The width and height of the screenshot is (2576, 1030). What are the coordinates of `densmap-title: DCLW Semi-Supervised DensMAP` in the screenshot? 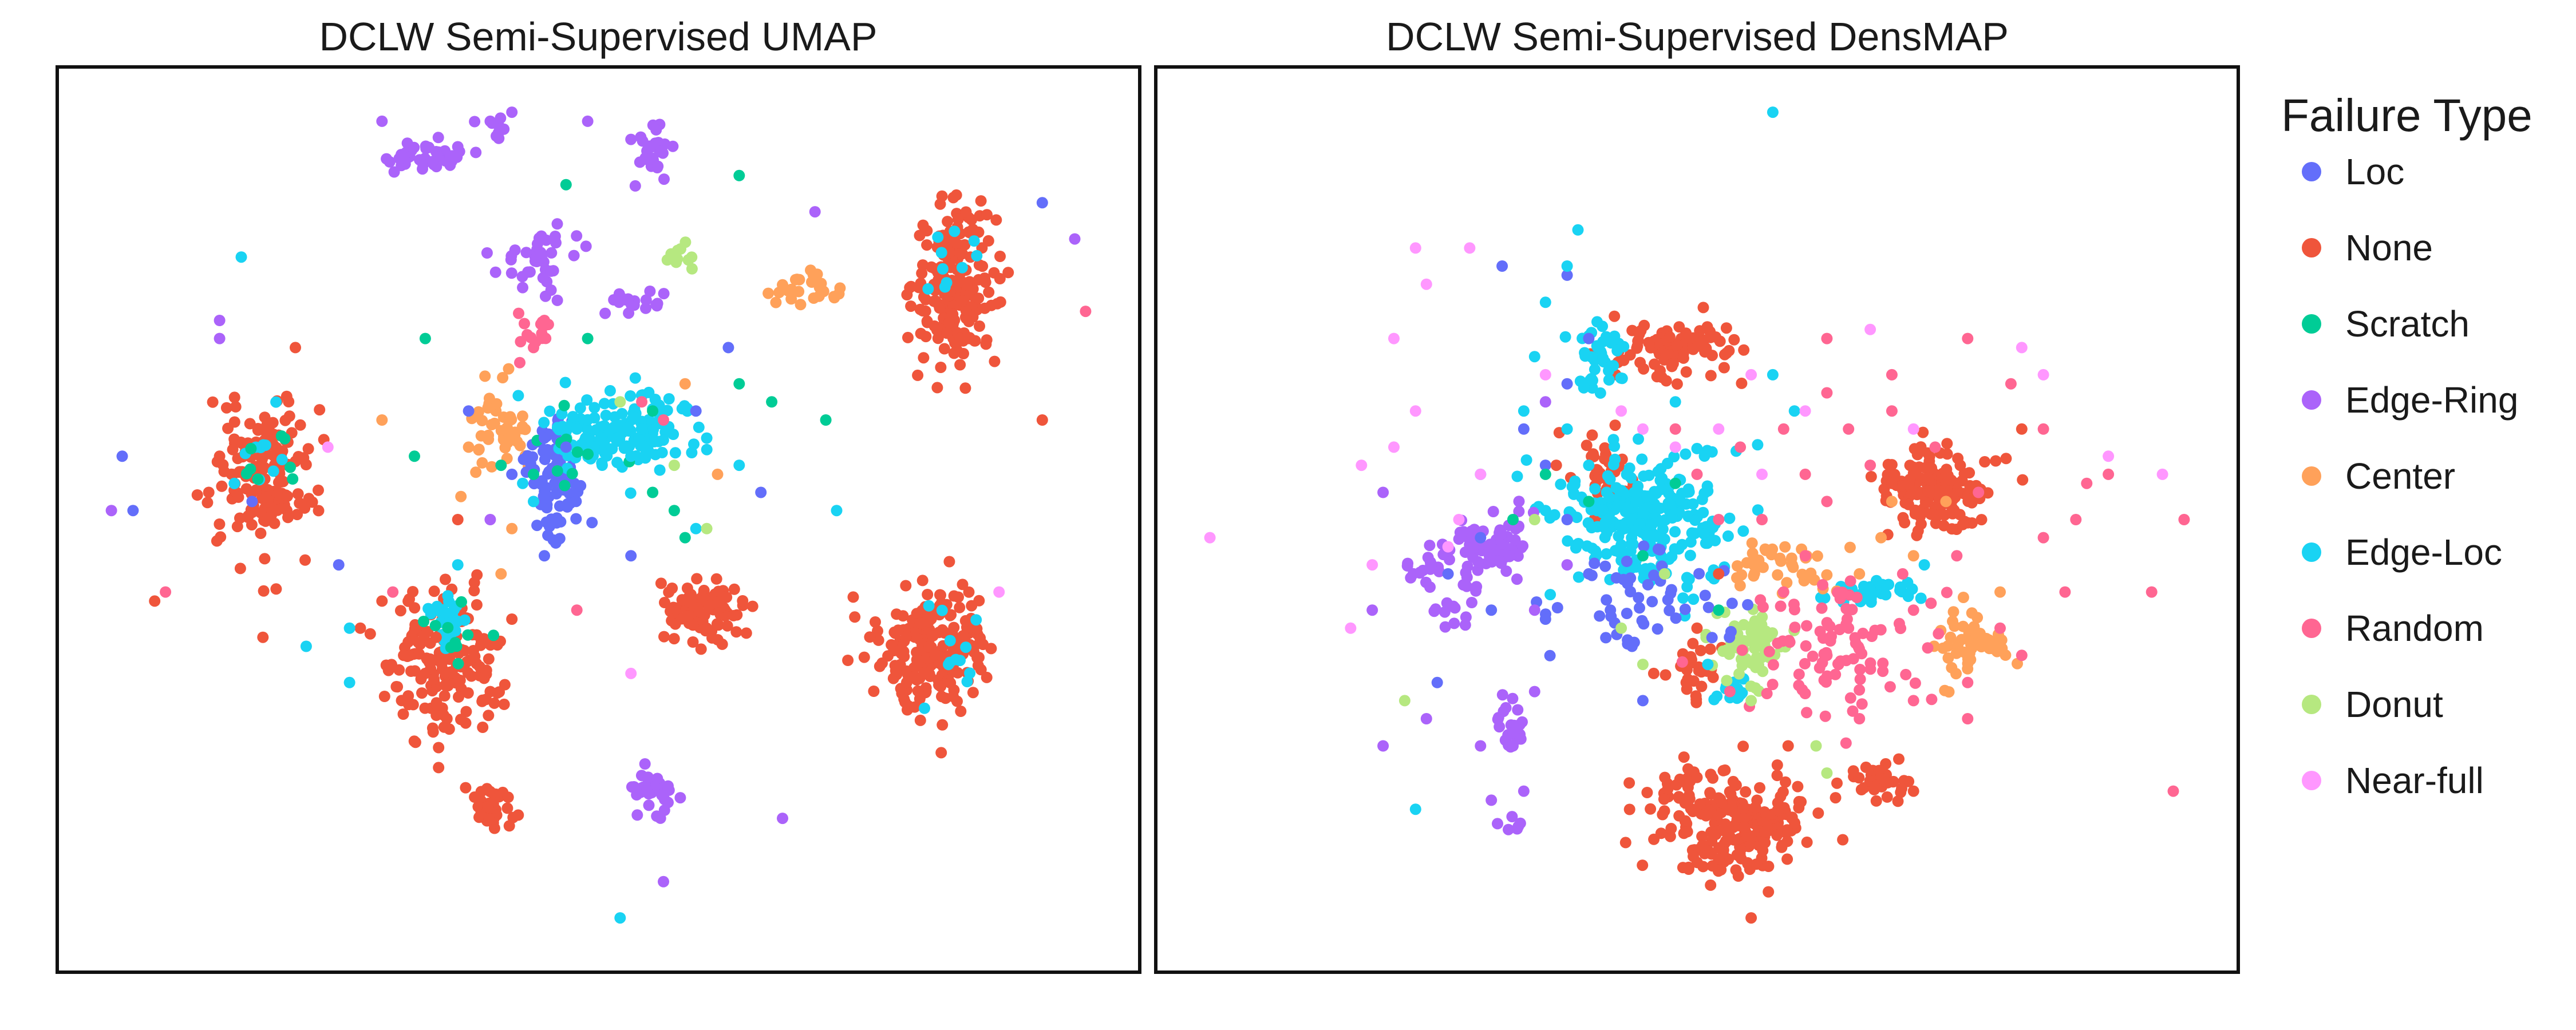 It's located at (1697, 36).